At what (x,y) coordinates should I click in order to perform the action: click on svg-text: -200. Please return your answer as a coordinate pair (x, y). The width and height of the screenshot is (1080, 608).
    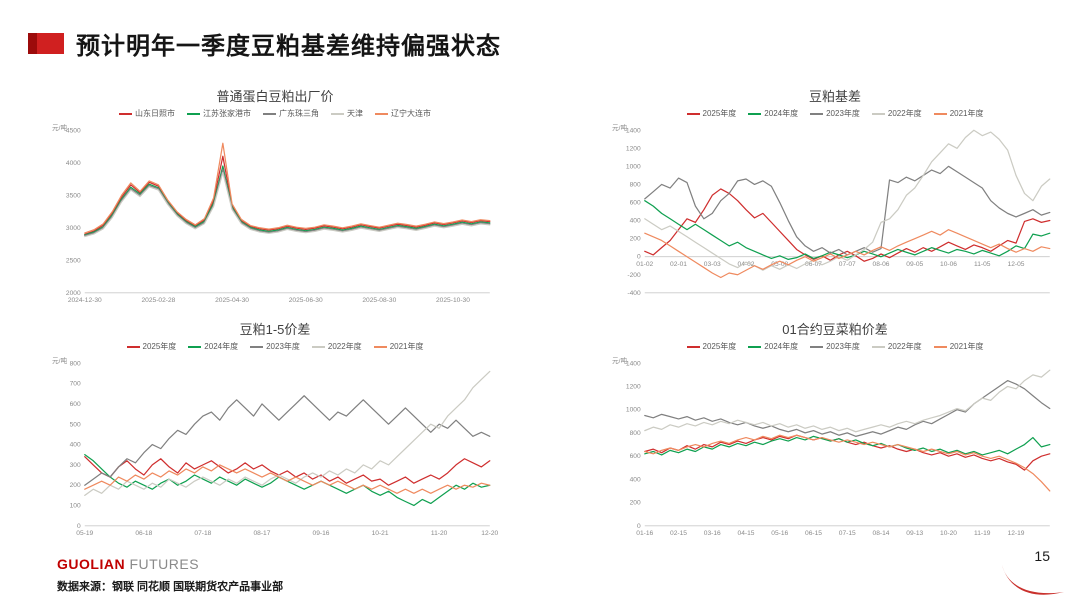
    Looking at the image, I should click on (634, 275).